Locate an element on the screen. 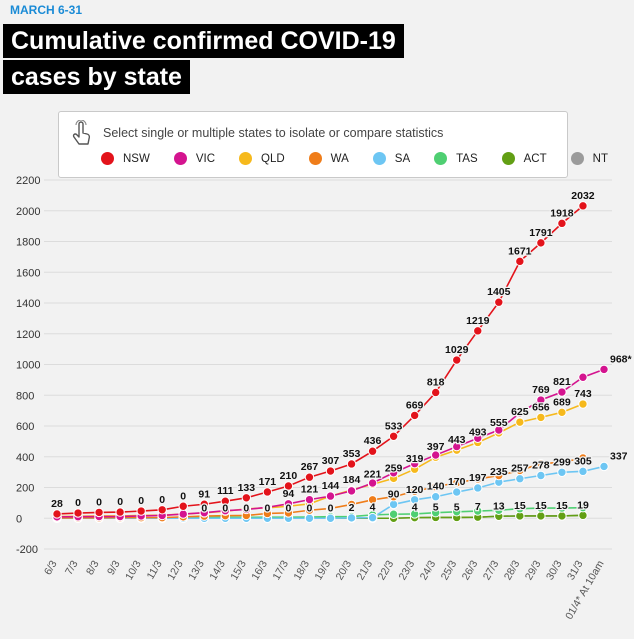 The height and width of the screenshot is (639, 634). data-label-nsw: 171 is located at coordinates (268, 482).